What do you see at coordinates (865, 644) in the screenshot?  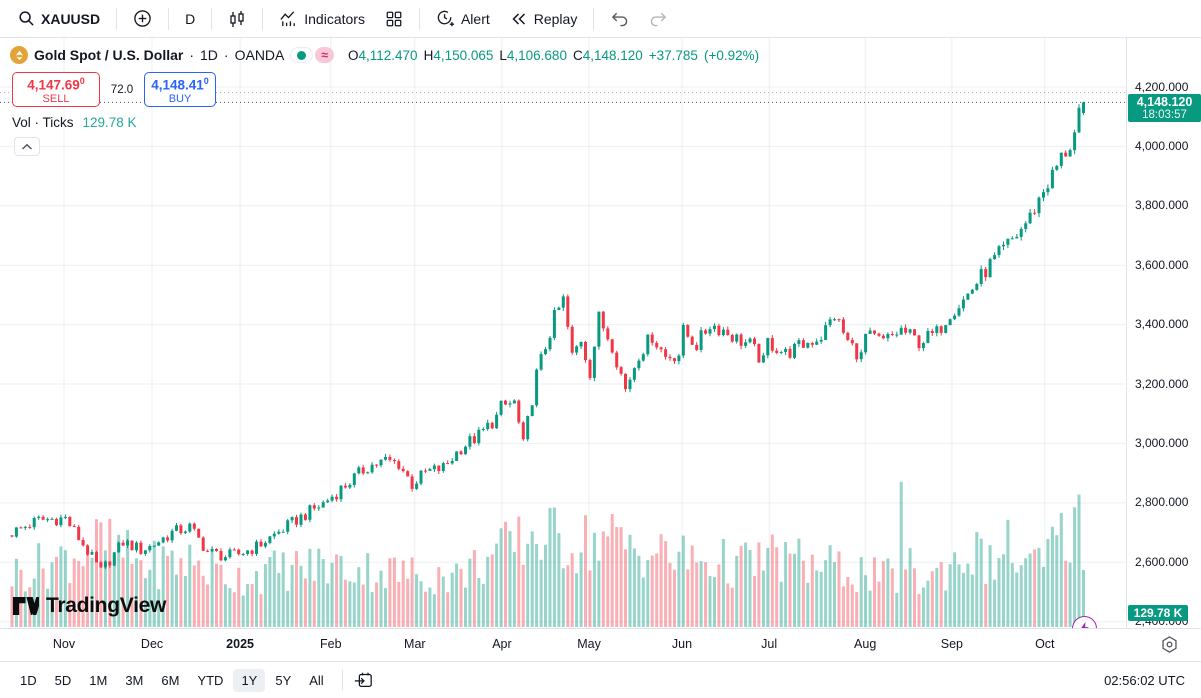 I see `time-axis-label-aug: Aug` at bounding box center [865, 644].